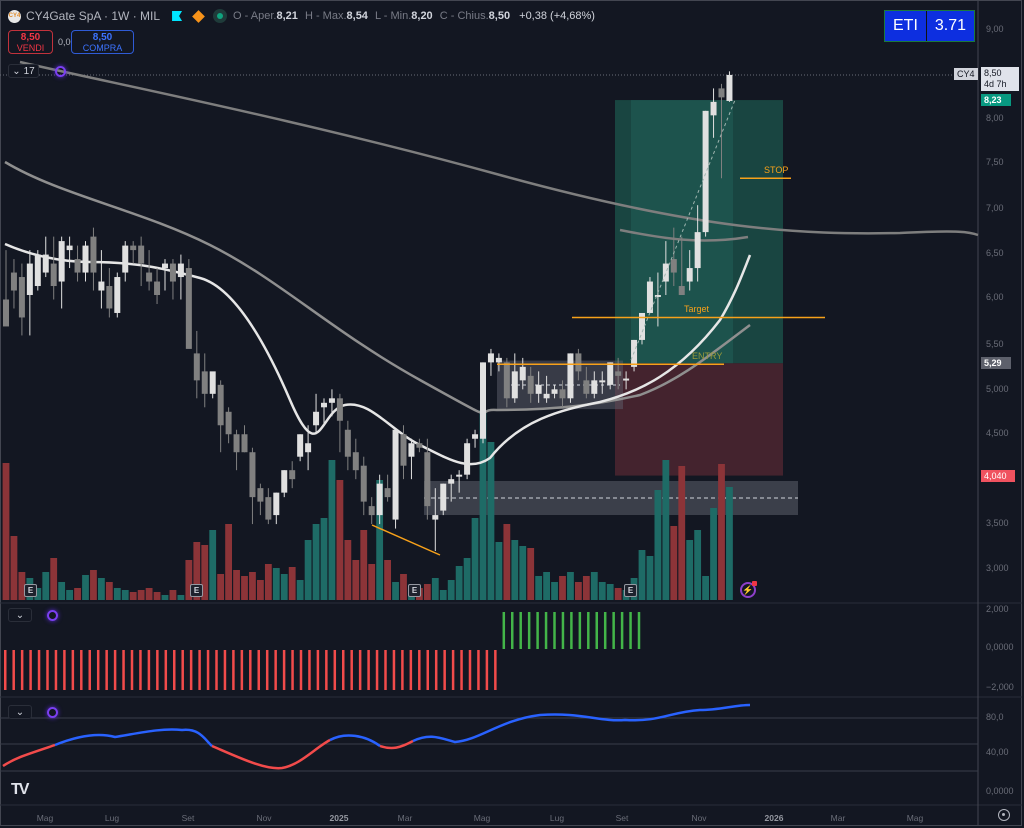 The width and height of the screenshot is (1024, 828). Describe the element at coordinates (220, 16) in the screenshot. I see `status-dot-icon` at that location.